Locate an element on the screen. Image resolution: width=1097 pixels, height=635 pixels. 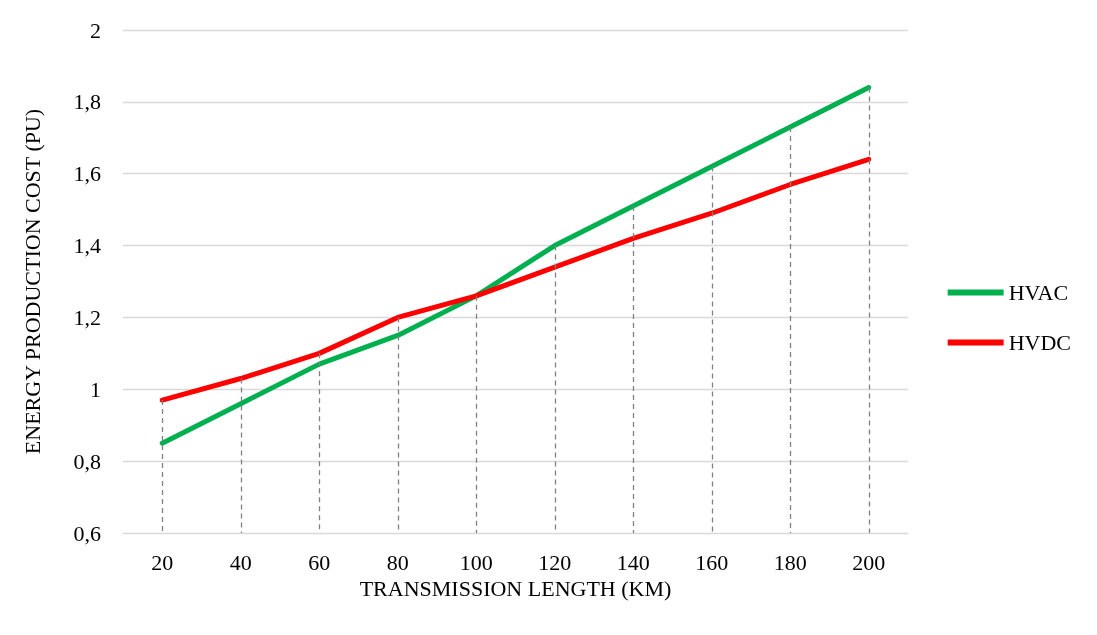
y-tick-label: 0,8 is located at coordinates (87, 461).